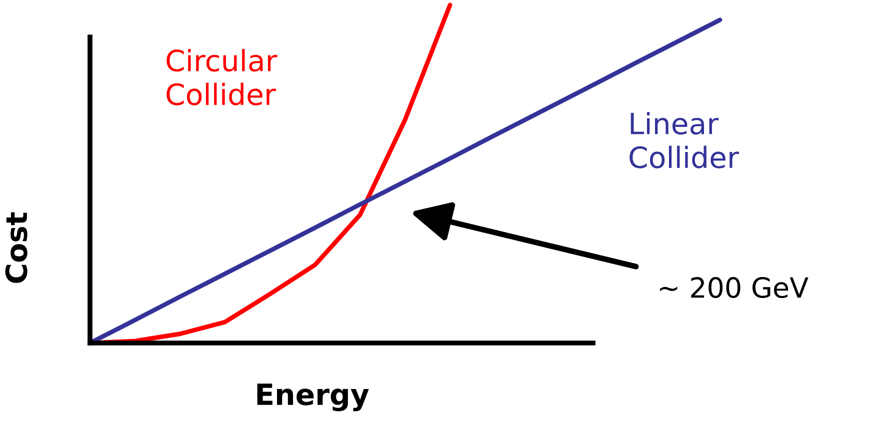 The width and height of the screenshot is (874, 423). What do you see at coordinates (222, 77) in the screenshot?
I see `text: Circular Collider` at bounding box center [222, 77].